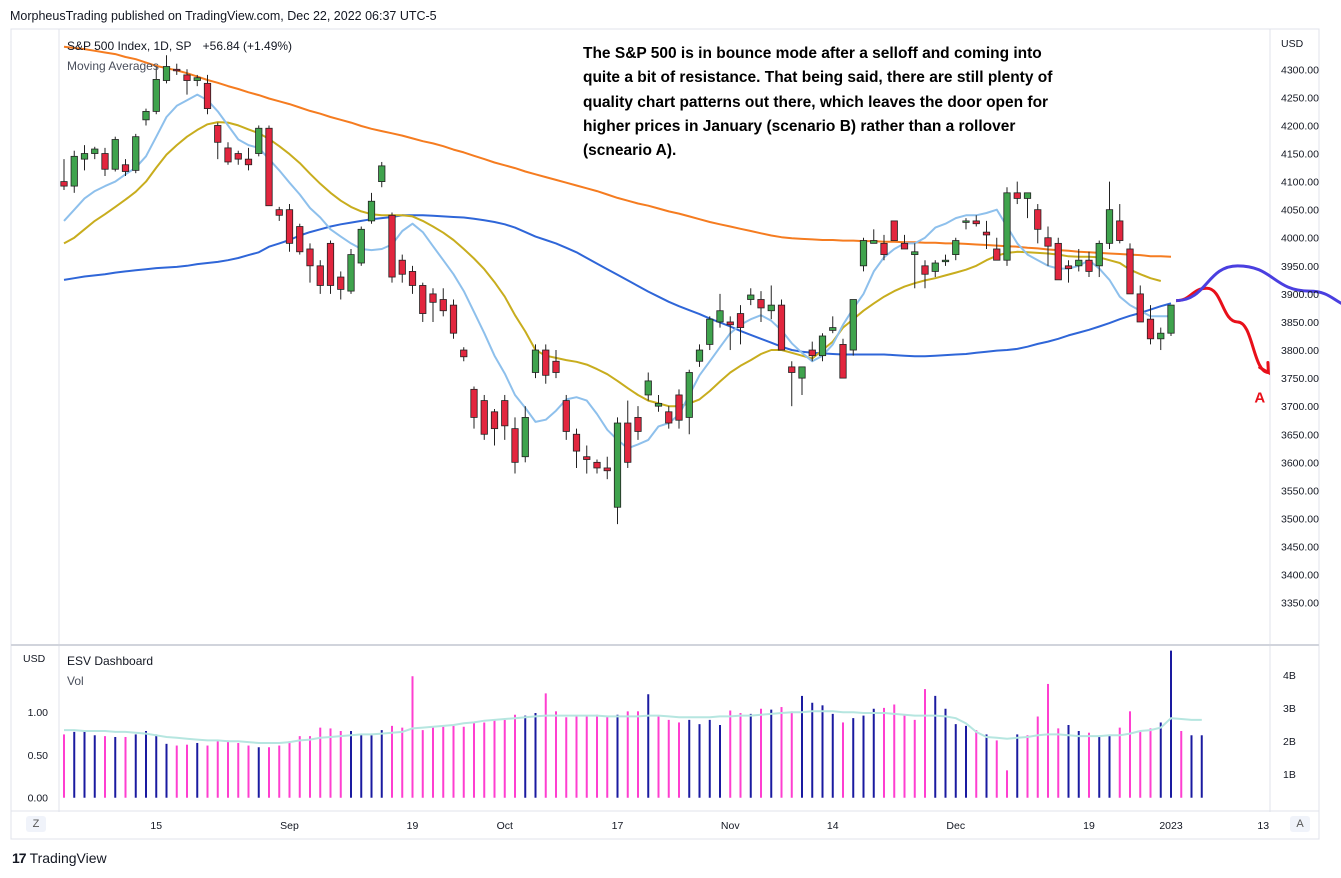 This screenshot has height=878, width=1341. I want to click on volume-tick-label: 0.50, so click(38, 756).